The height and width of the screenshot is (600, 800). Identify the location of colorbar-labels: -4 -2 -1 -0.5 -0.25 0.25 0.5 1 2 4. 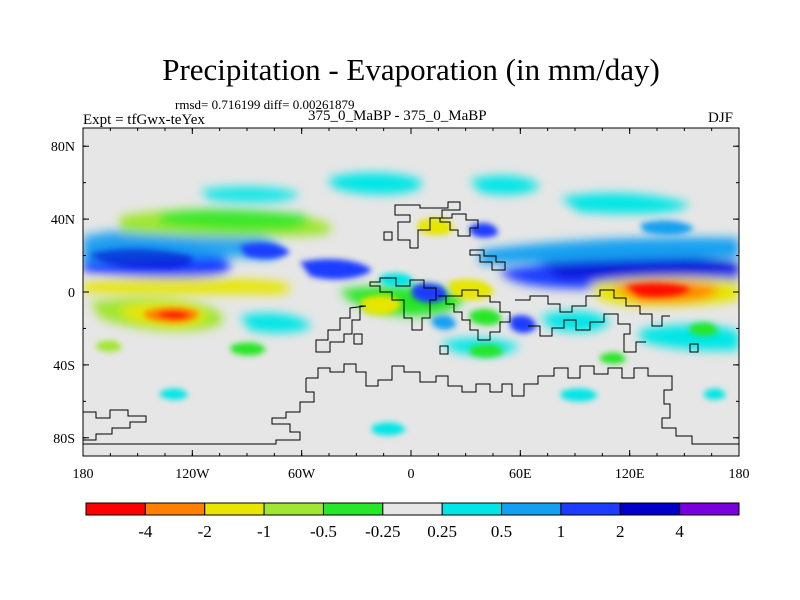
(411, 531).